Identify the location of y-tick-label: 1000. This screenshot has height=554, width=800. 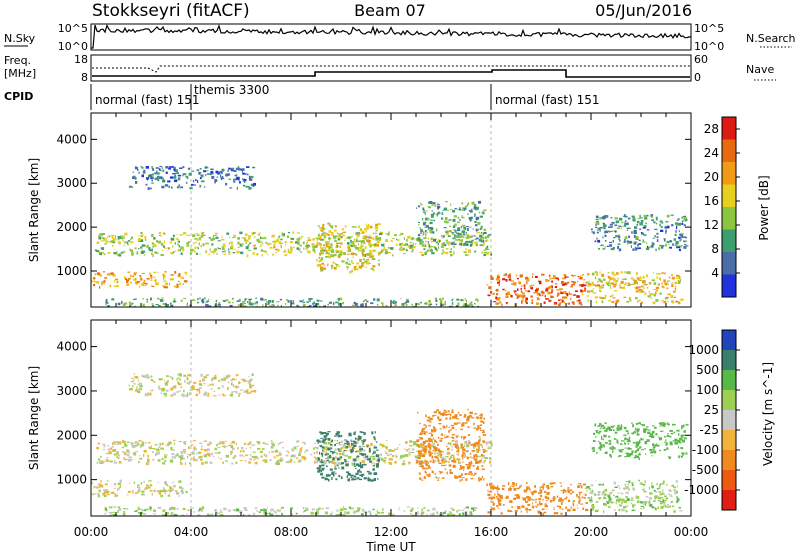
(71, 480).